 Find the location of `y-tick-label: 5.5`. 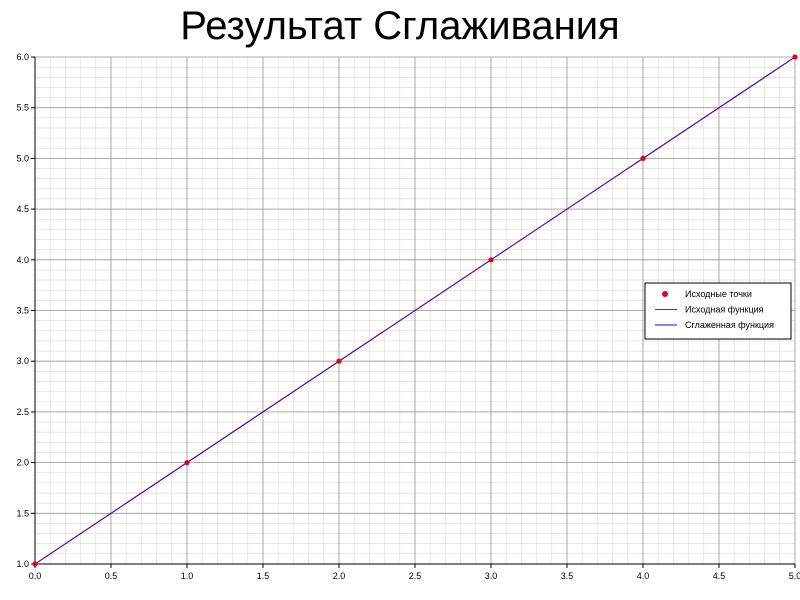

y-tick-label: 5.5 is located at coordinates (22, 108).